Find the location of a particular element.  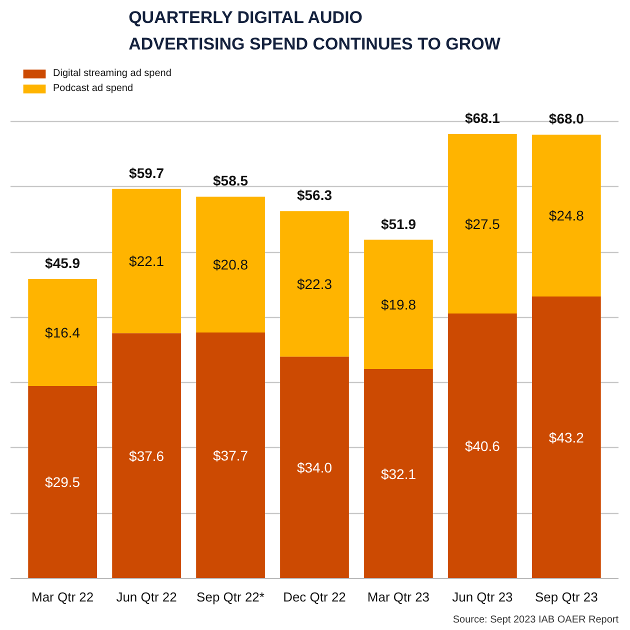

source-note: Source: Sept 2023 IAB OAER Report is located at coordinates (535, 620).